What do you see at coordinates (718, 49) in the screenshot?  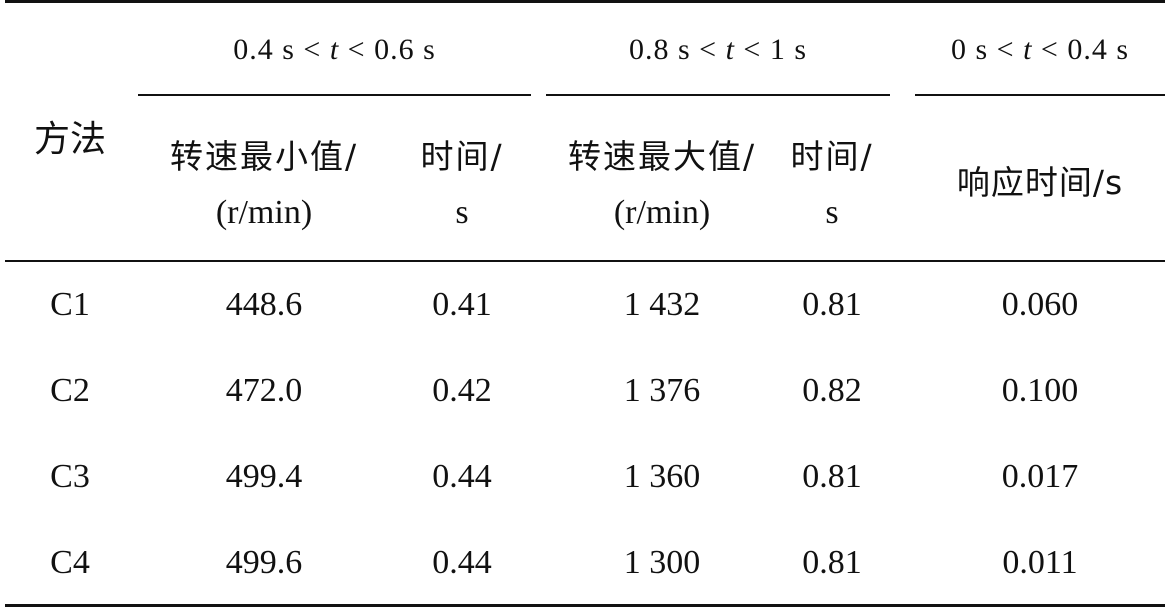 I see `group-header-2: 0.8 s < t < 1 s` at bounding box center [718, 49].